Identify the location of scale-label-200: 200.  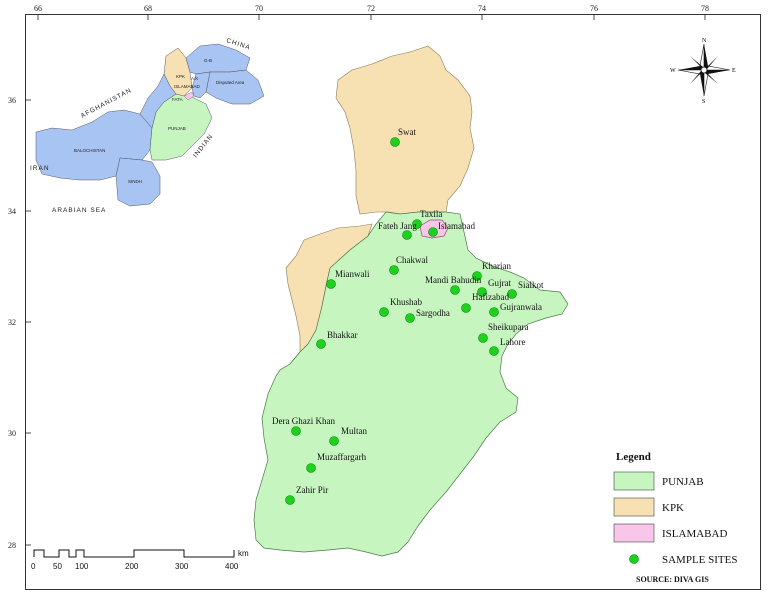
(132, 566).